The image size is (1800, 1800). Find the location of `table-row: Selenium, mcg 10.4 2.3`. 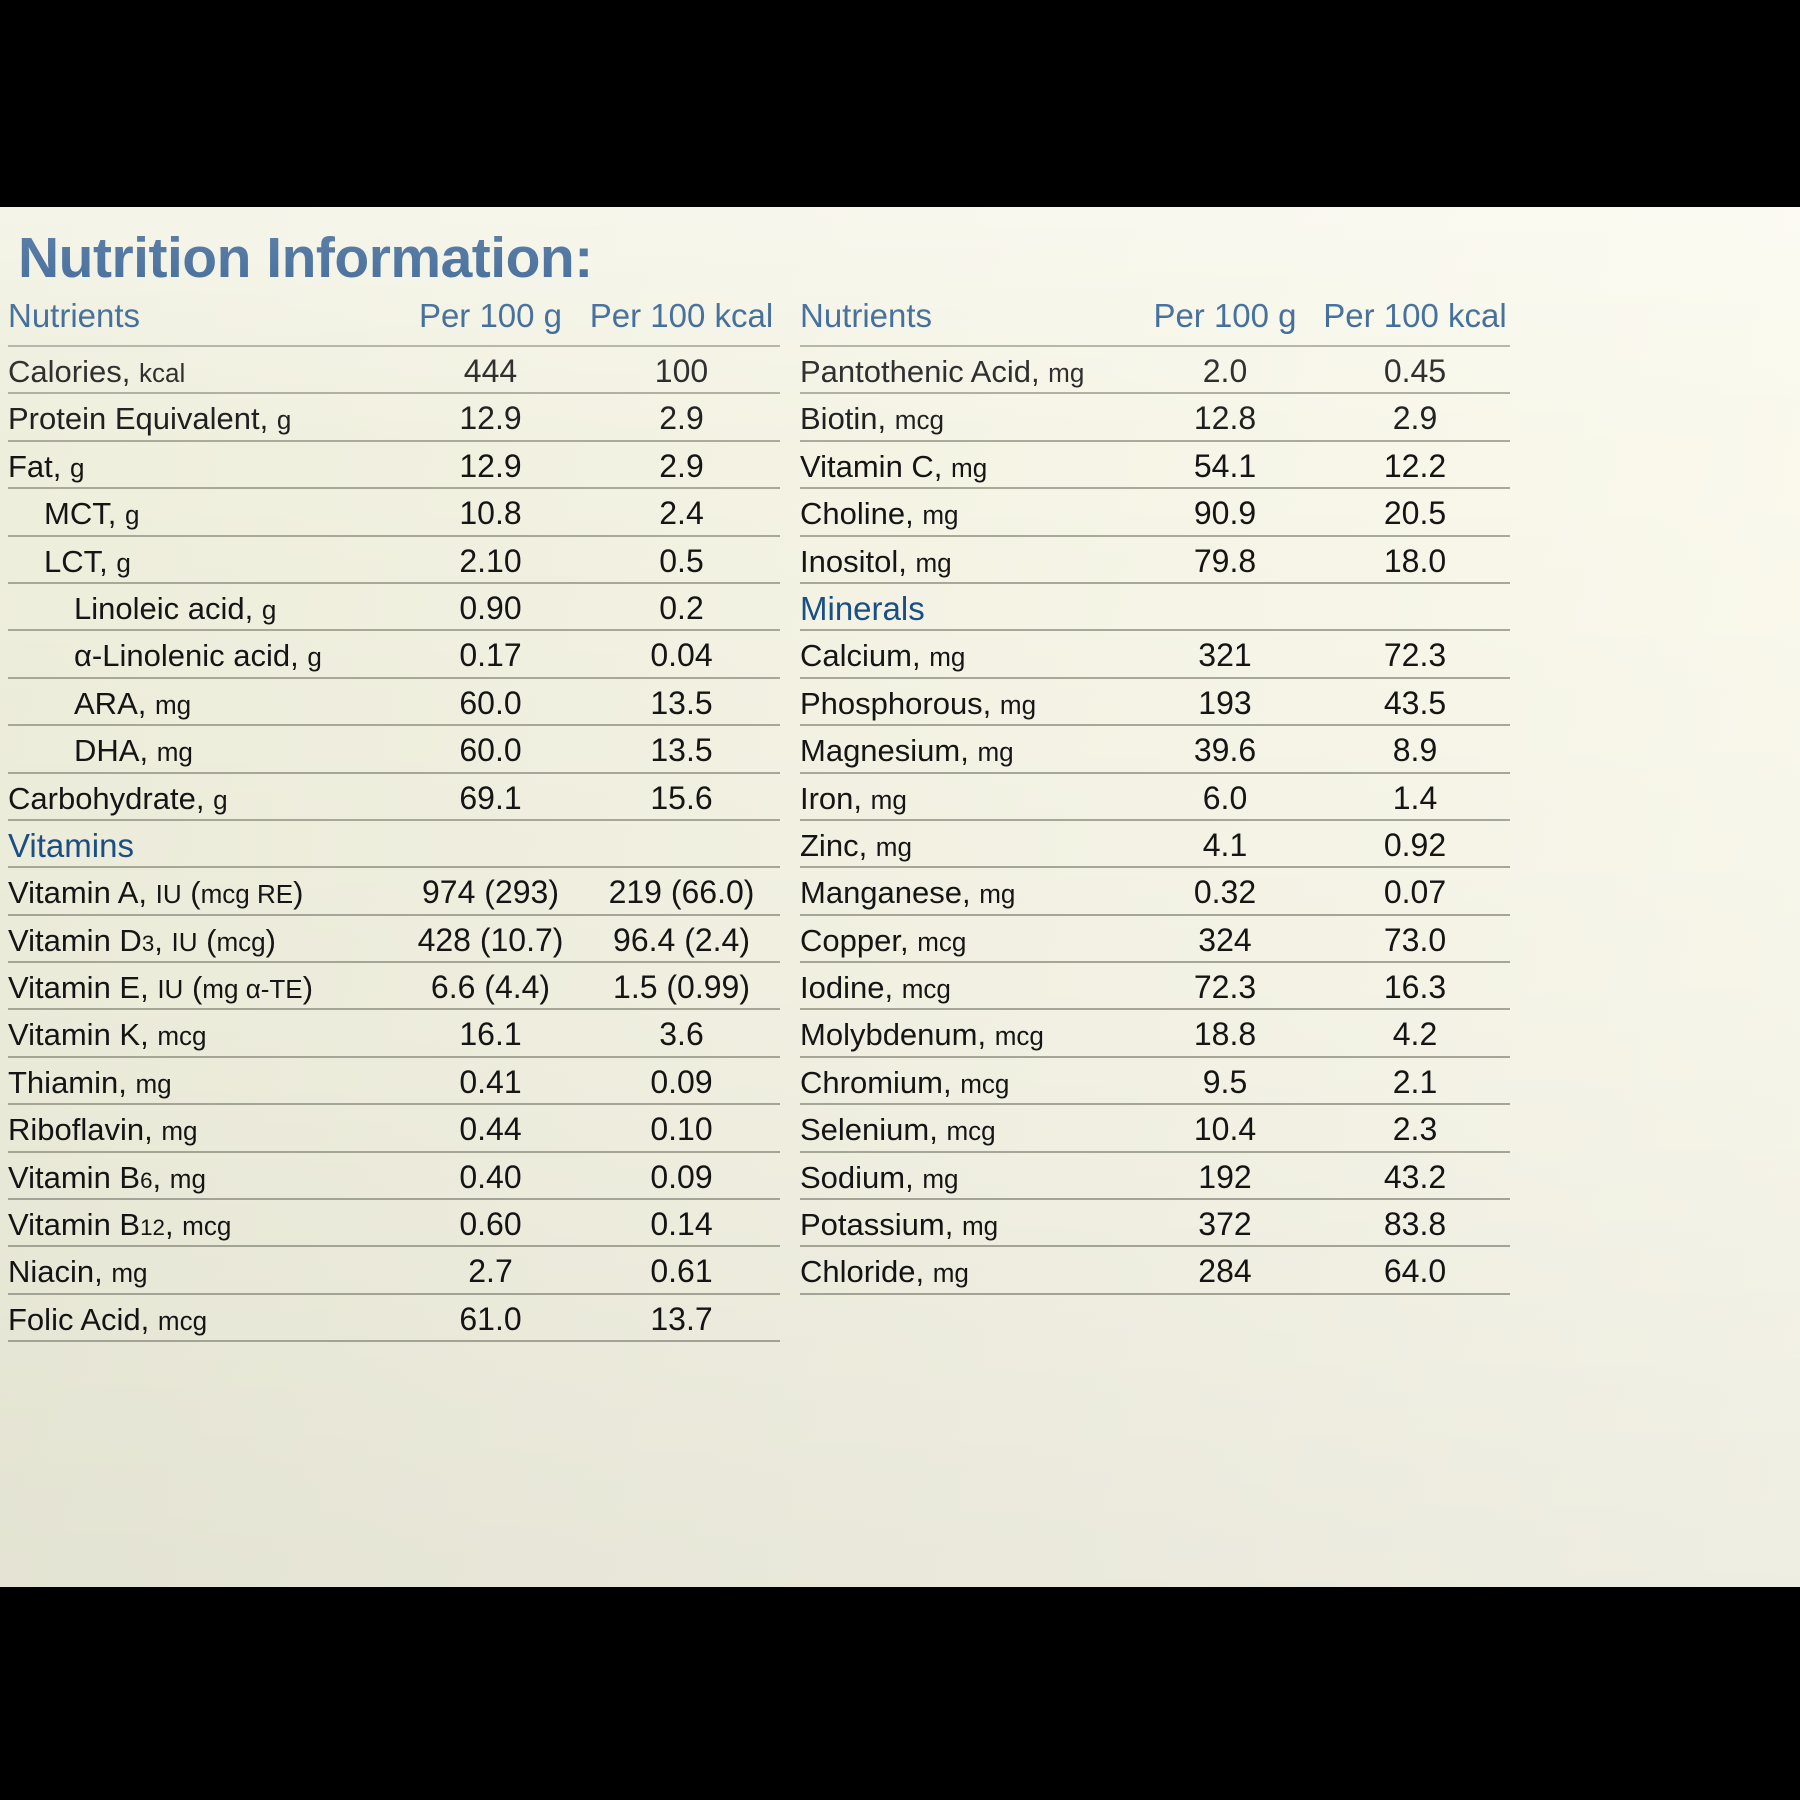

table-row: Selenium, mcg 10.4 2.3 is located at coordinates (1155, 1126).